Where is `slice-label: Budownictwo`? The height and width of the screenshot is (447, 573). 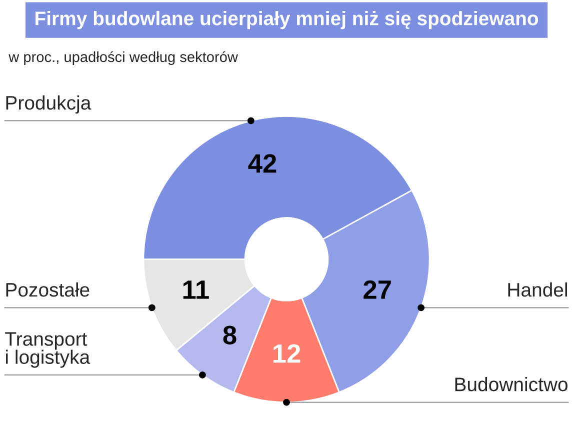
slice-label: Budownictwo is located at coordinates (511, 384).